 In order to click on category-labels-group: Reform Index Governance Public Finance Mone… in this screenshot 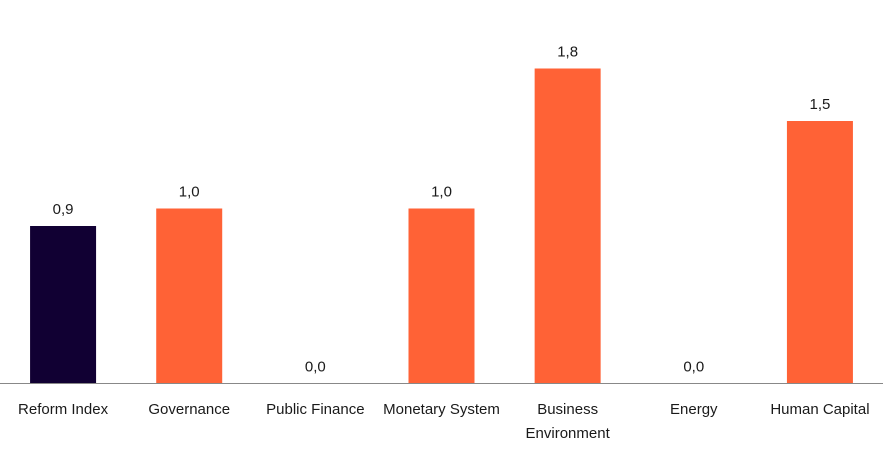, I will do `click(443, 421)`.